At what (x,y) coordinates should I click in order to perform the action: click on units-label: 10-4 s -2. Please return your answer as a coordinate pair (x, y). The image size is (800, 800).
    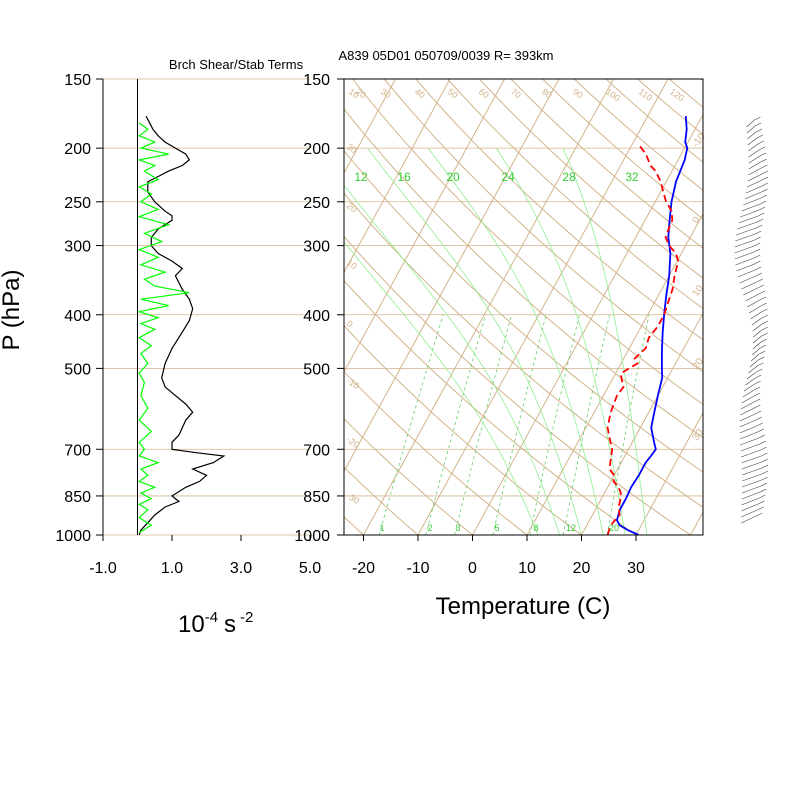
    Looking at the image, I should click on (215, 623).